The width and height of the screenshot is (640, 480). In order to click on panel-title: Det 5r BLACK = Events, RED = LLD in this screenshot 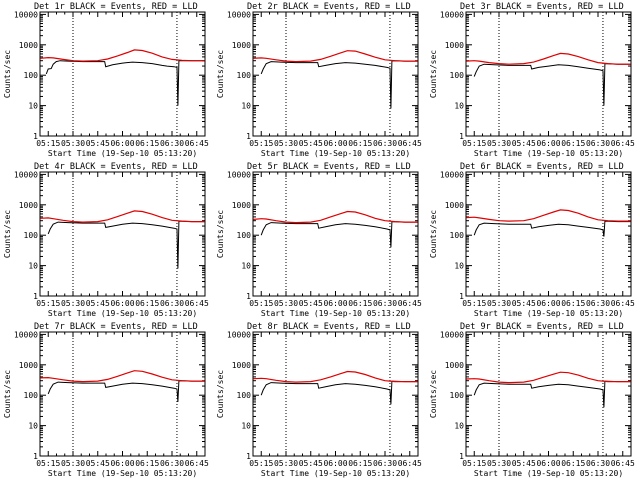, I will do `click(329, 167)`.